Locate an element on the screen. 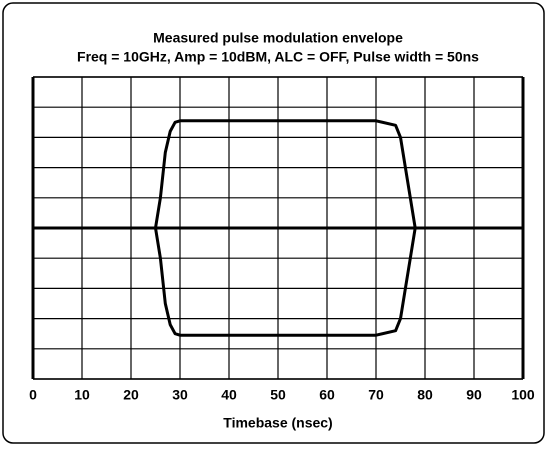 The image size is (548, 452). x-tick-label: 50 is located at coordinates (278, 395).